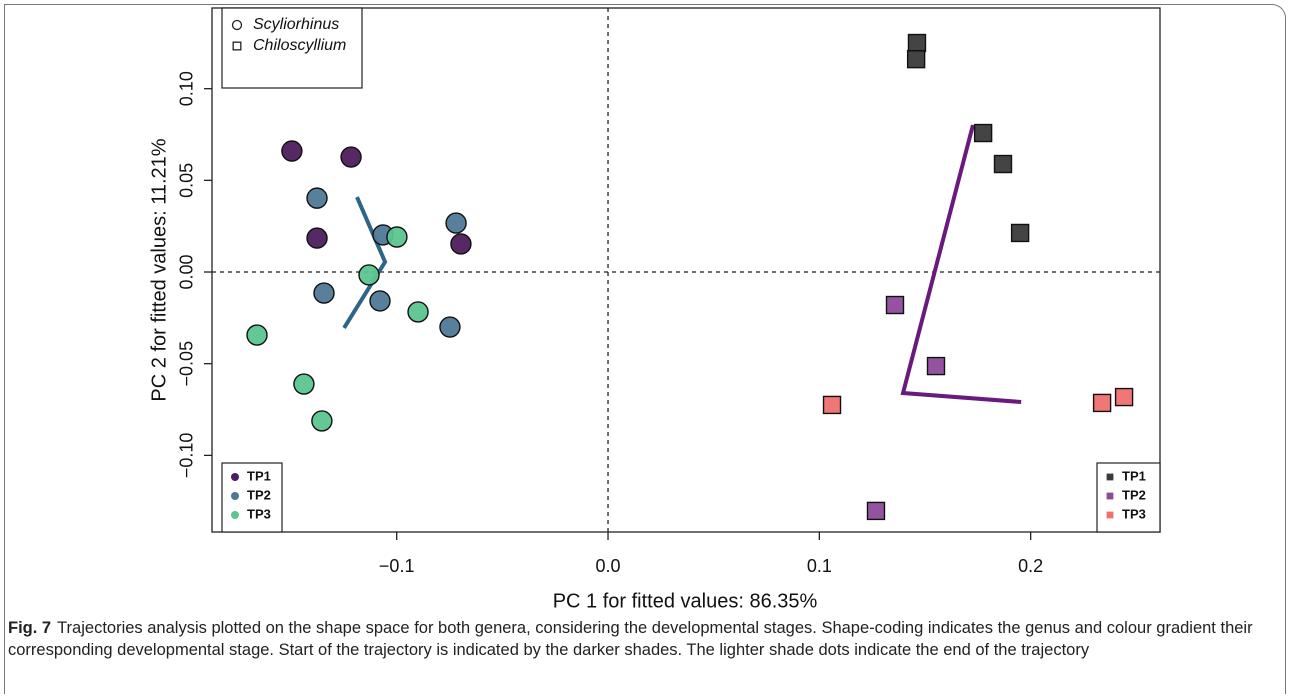 This screenshot has height=699, width=1292. Describe the element at coordinates (187, 456) in the screenshot. I see `y-tick-label: −0.10` at that location.